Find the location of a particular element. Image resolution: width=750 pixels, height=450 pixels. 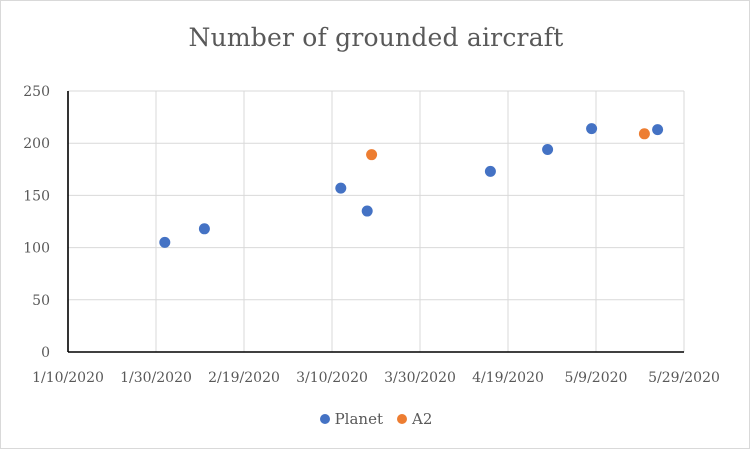

x-tick-label: 3/30/2020 is located at coordinates (420, 378).